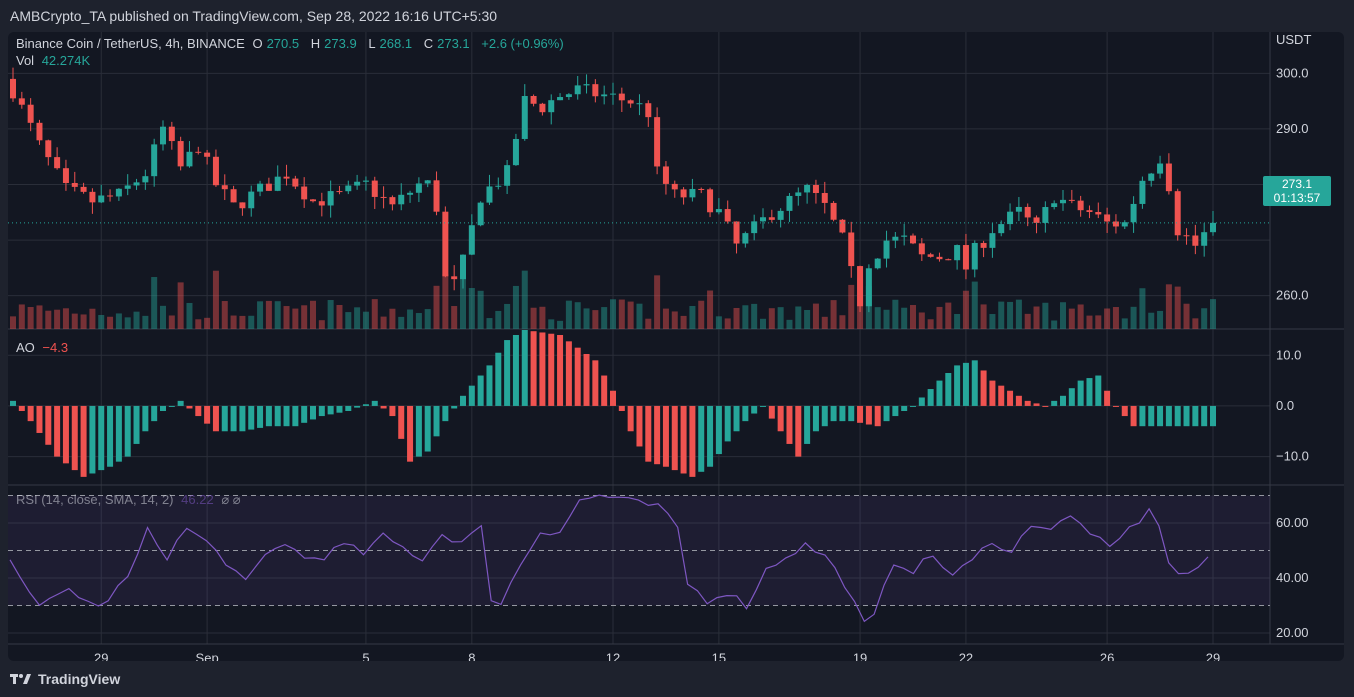  I want to click on currency-label: USDT, so click(1293, 39).